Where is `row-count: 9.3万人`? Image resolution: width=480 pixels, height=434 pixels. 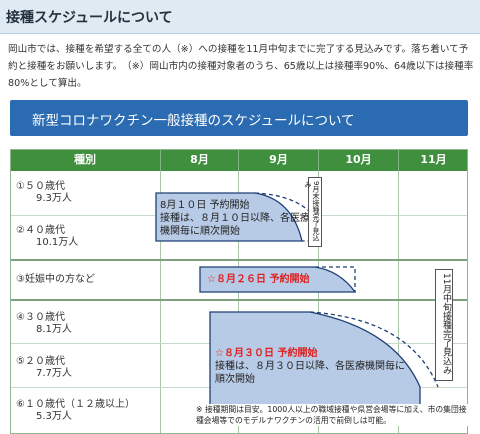
row-count: 9.3万人 is located at coordinates (54, 198).